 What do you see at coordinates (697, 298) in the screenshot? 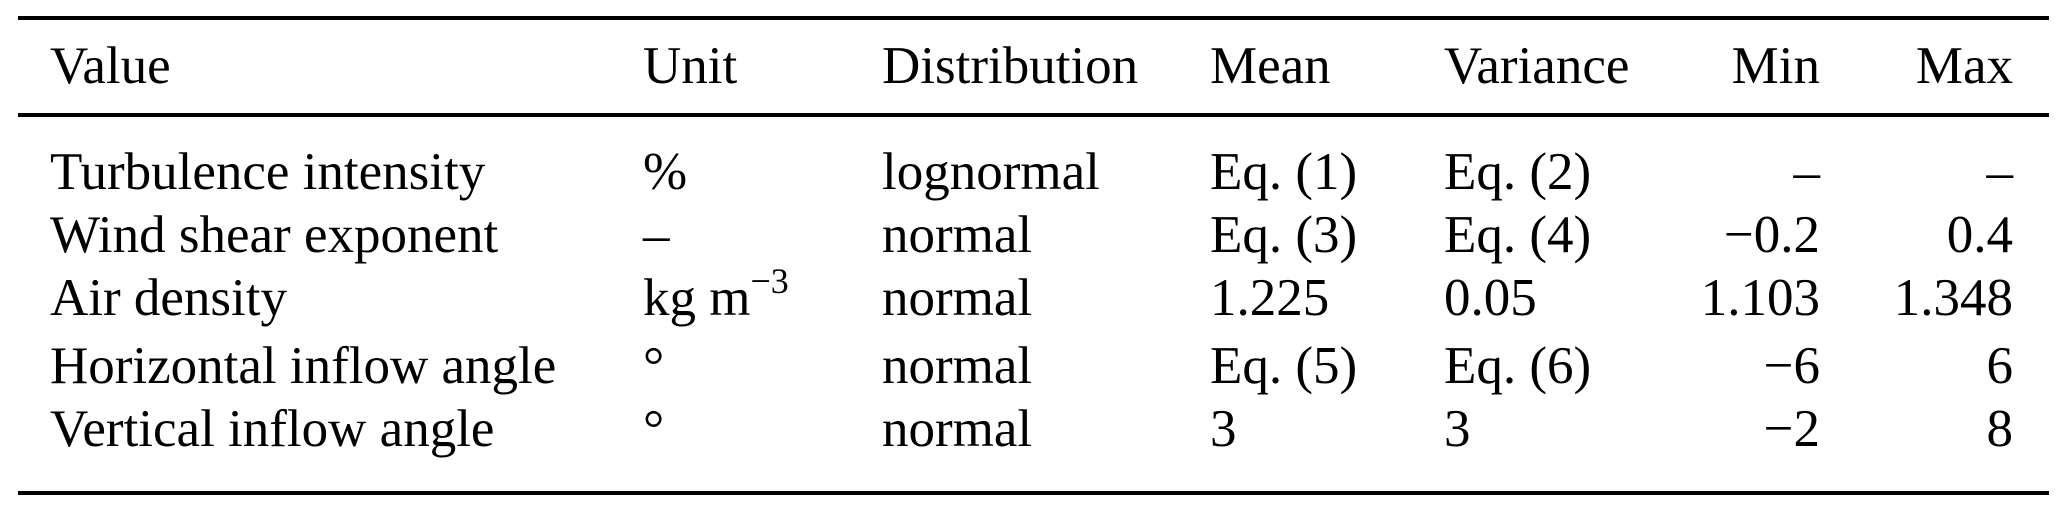
I see `unit-base: kg m` at bounding box center [697, 298].